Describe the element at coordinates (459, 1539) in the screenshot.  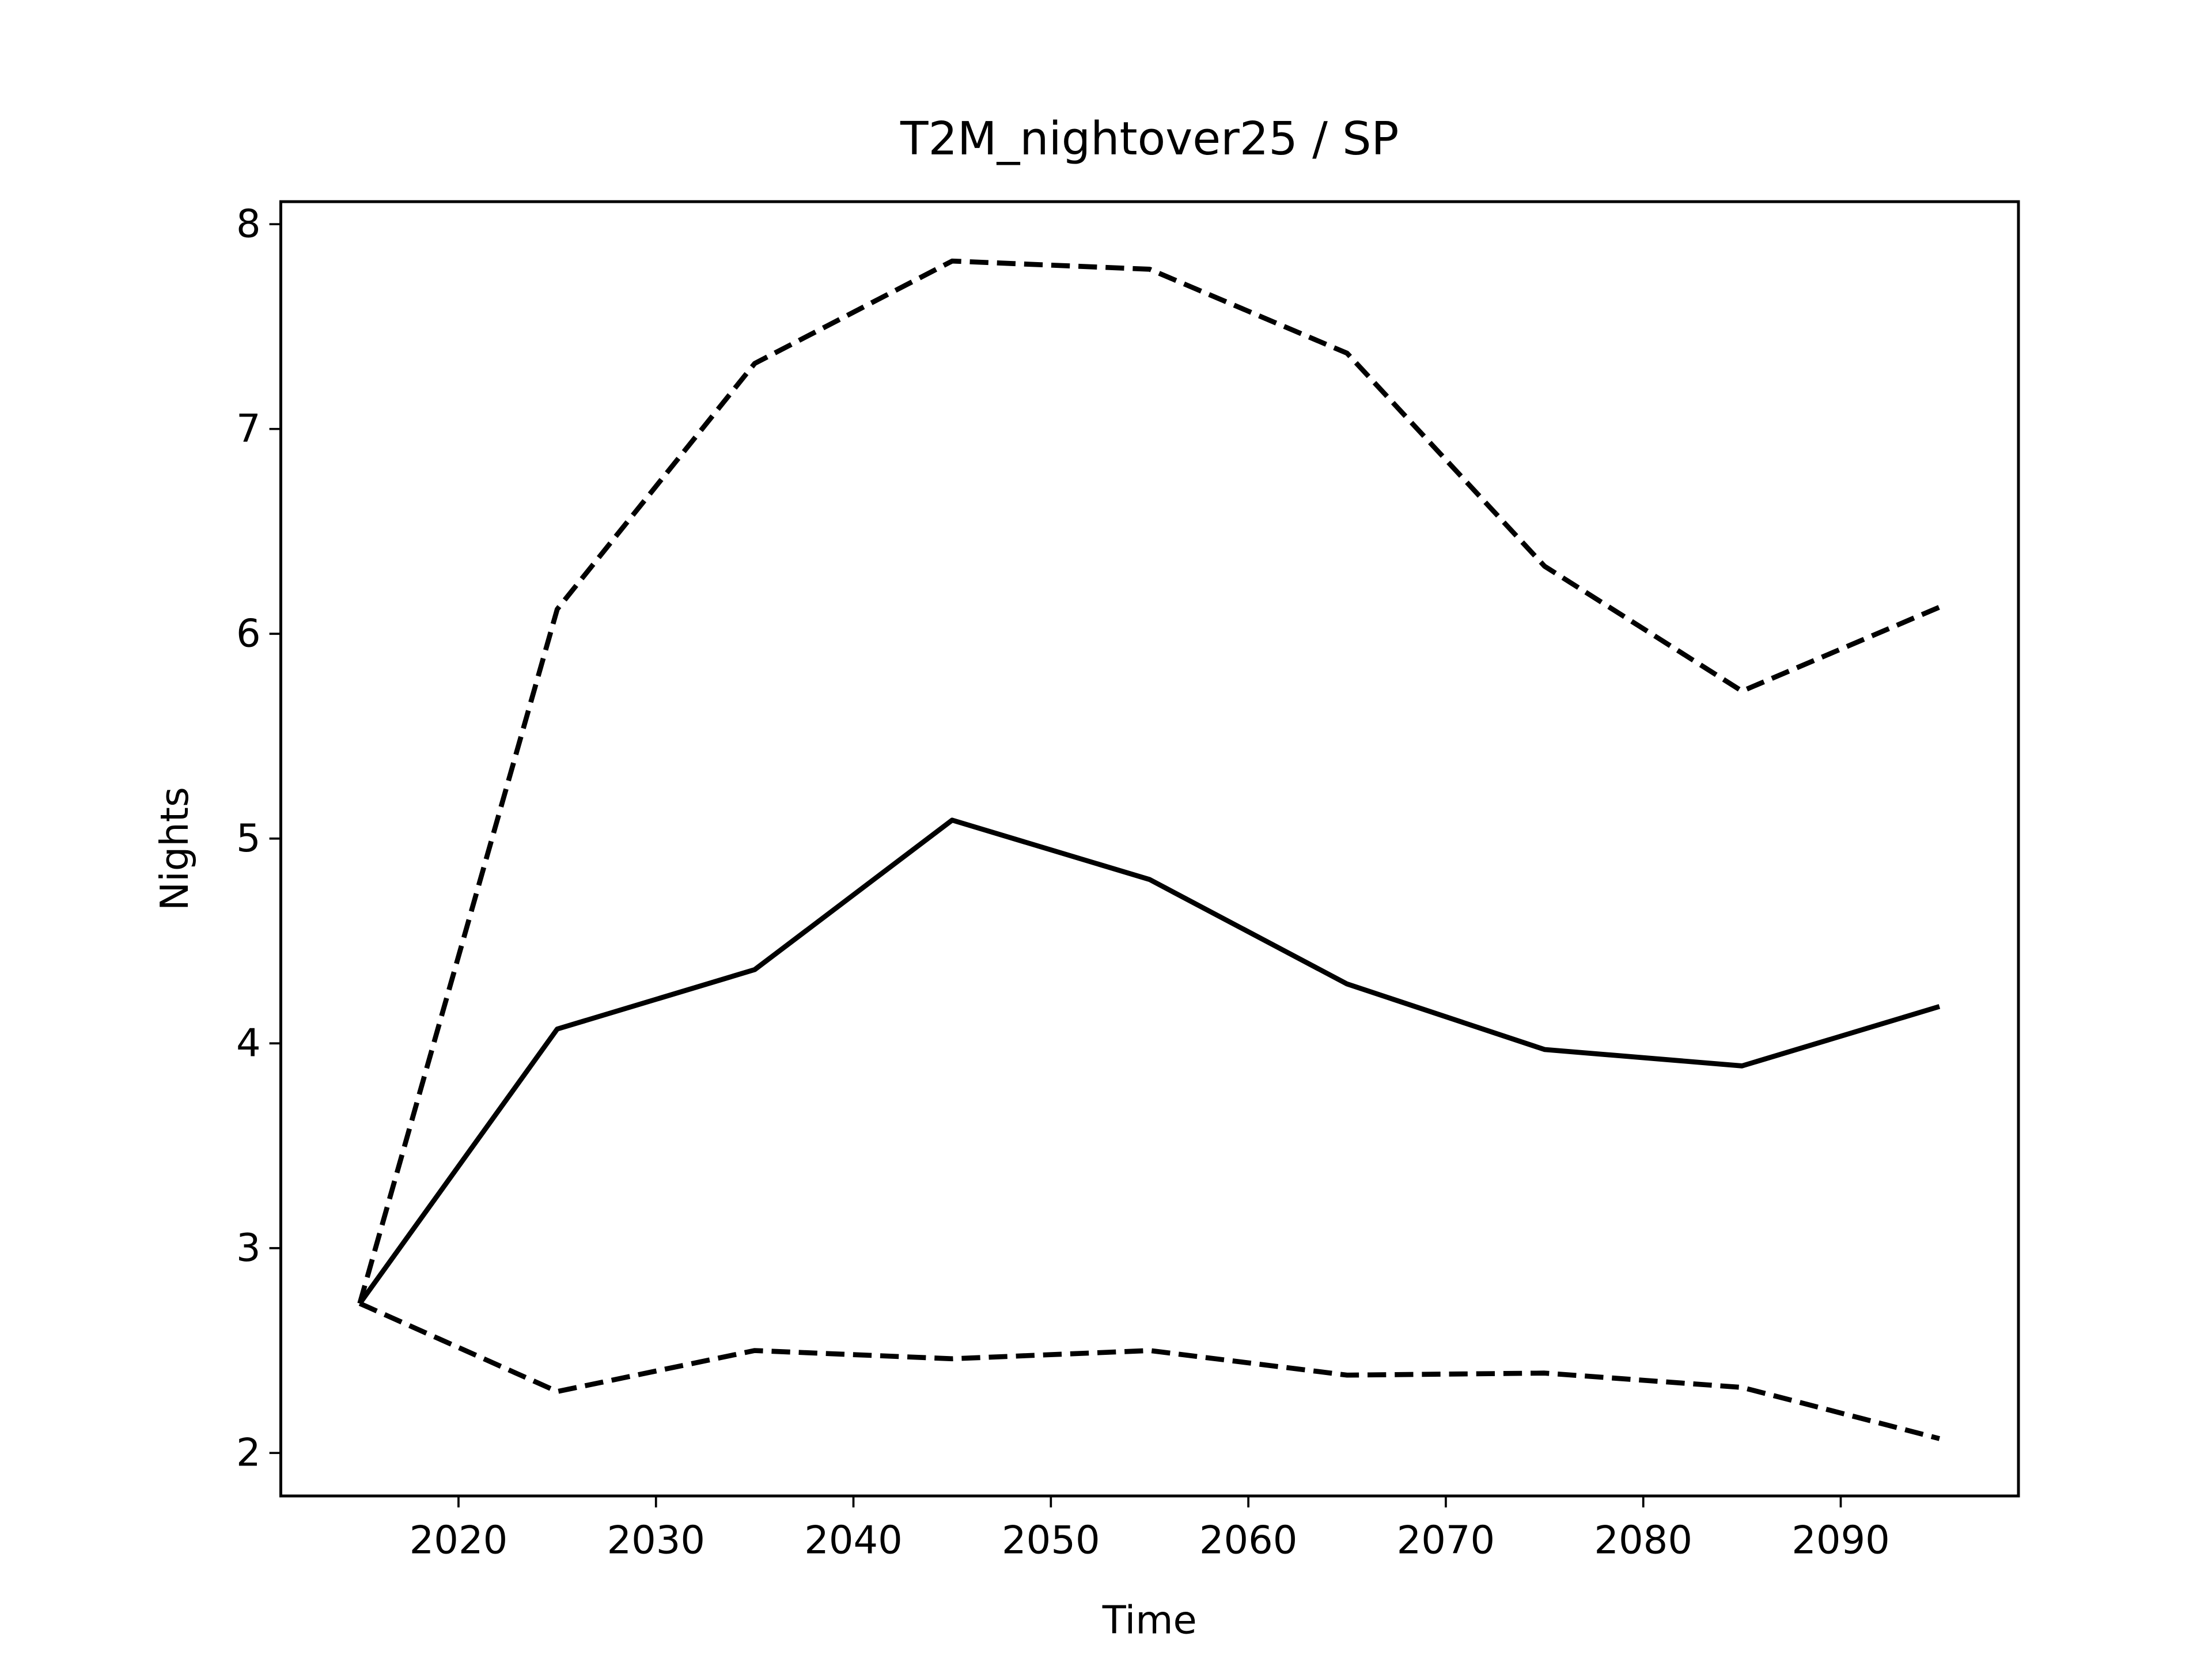
I see `x-tick-label: 2020` at that location.